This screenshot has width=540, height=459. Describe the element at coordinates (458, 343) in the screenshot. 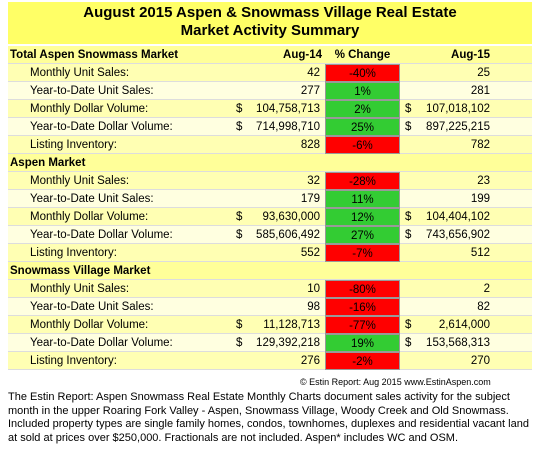

I see `aug15: 153,568,313` at that location.